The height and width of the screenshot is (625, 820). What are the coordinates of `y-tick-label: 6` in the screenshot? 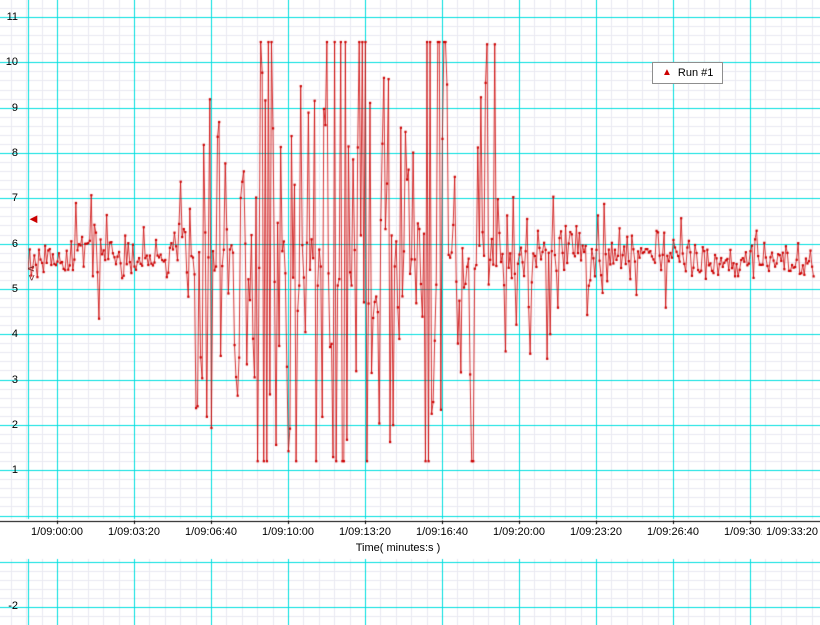 It's located at (14, 243).